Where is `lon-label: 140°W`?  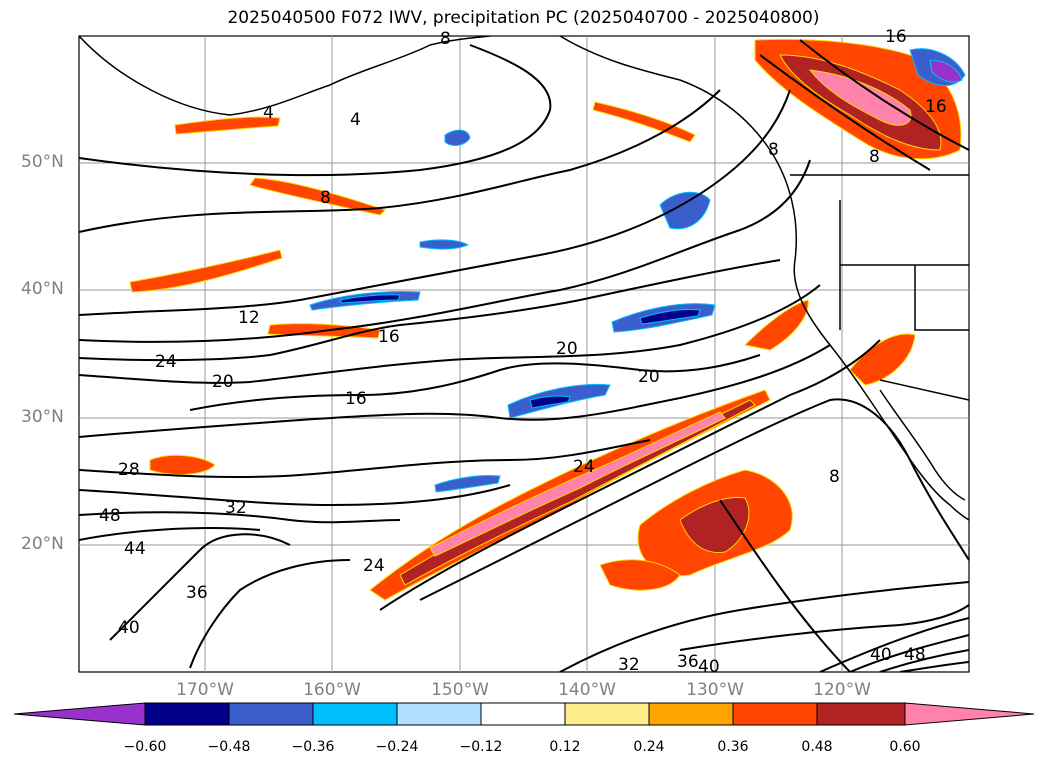 lon-label: 140°W is located at coordinates (587, 690).